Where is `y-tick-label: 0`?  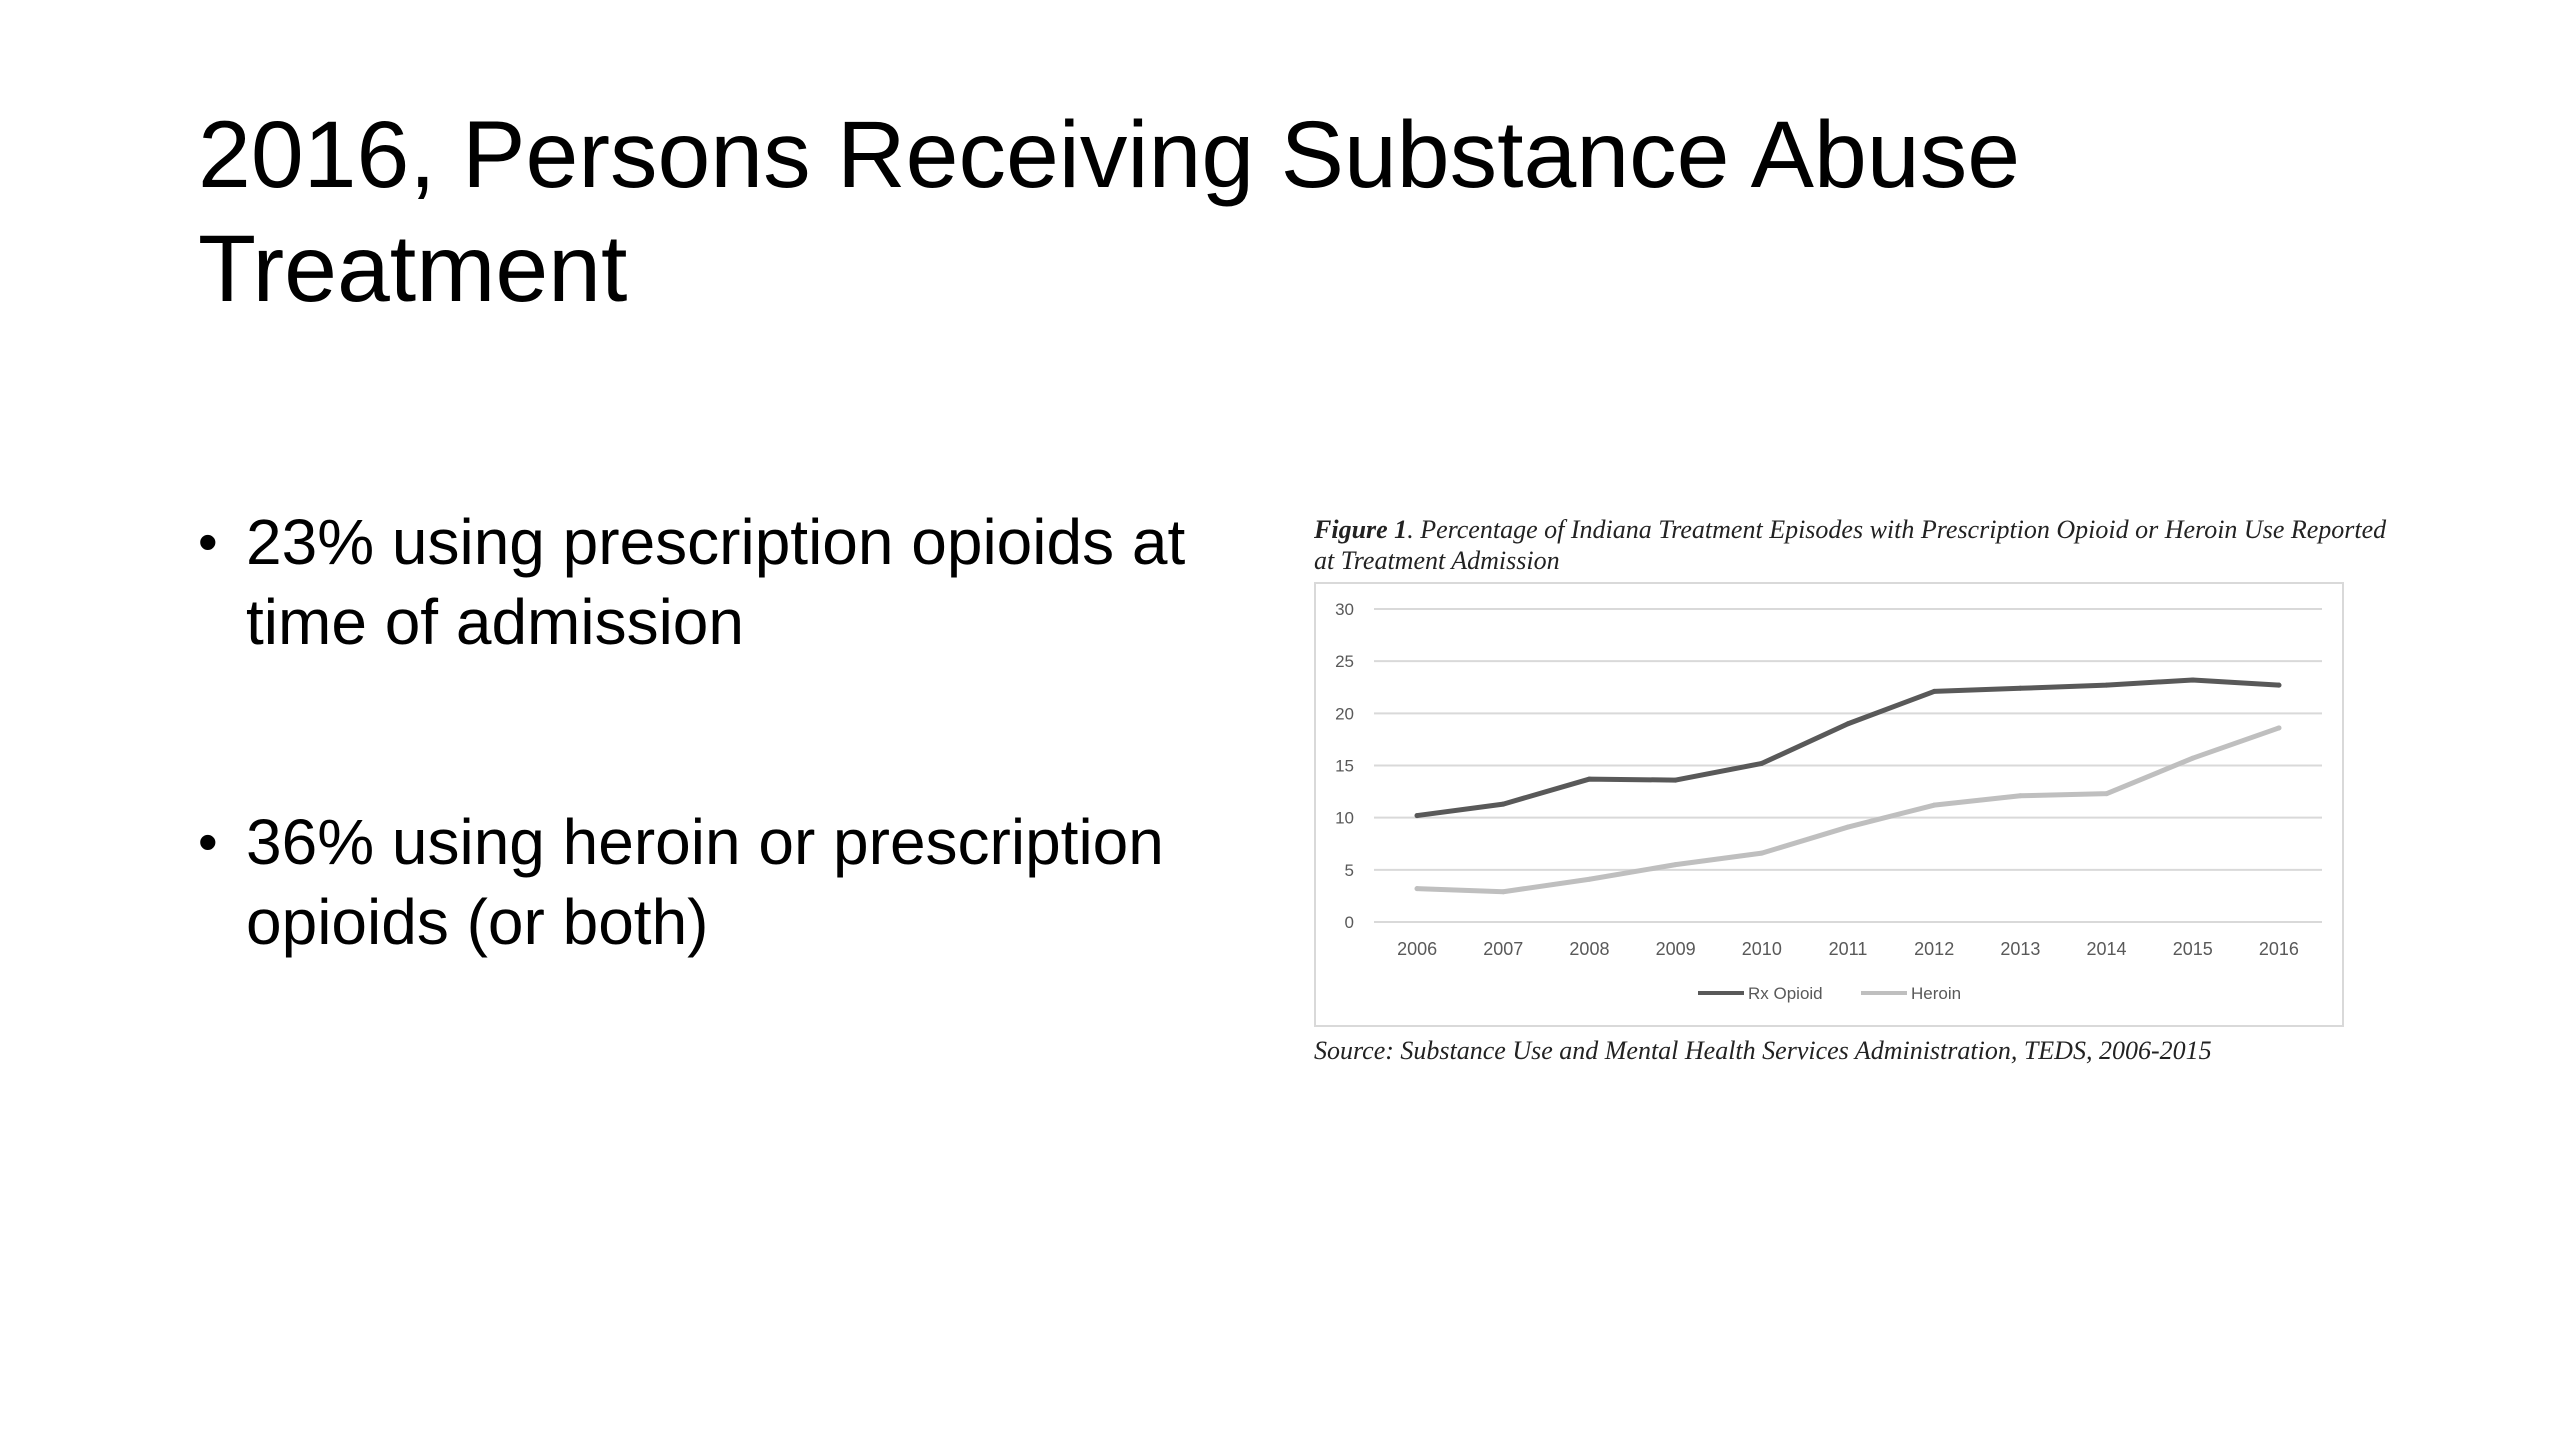 y-tick-label: 0 is located at coordinates (1349, 922).